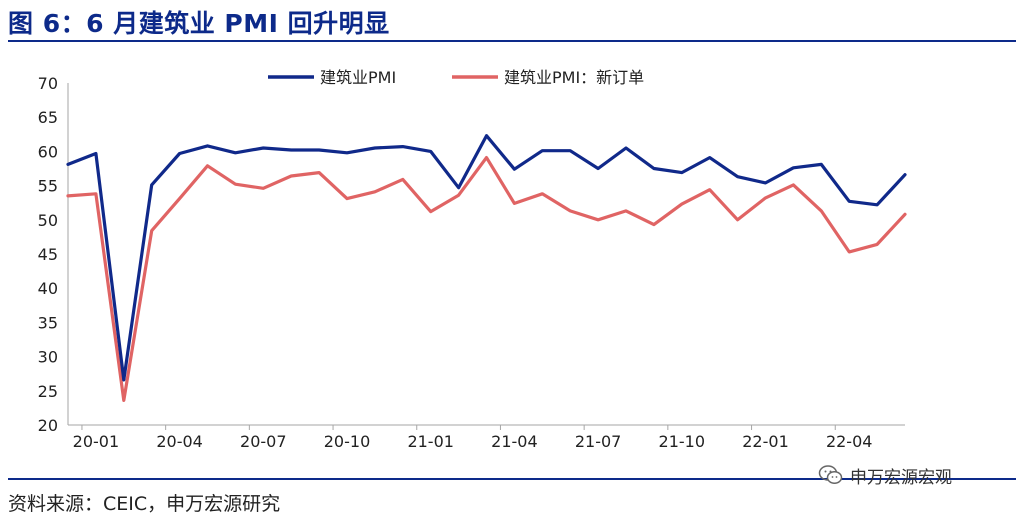 This screenshot has height=525, width=1024. What do you see at coordinates (598, 441) in the screenshot?
I see `x-tick-label: 21-07` at bounding box center [598, 441].